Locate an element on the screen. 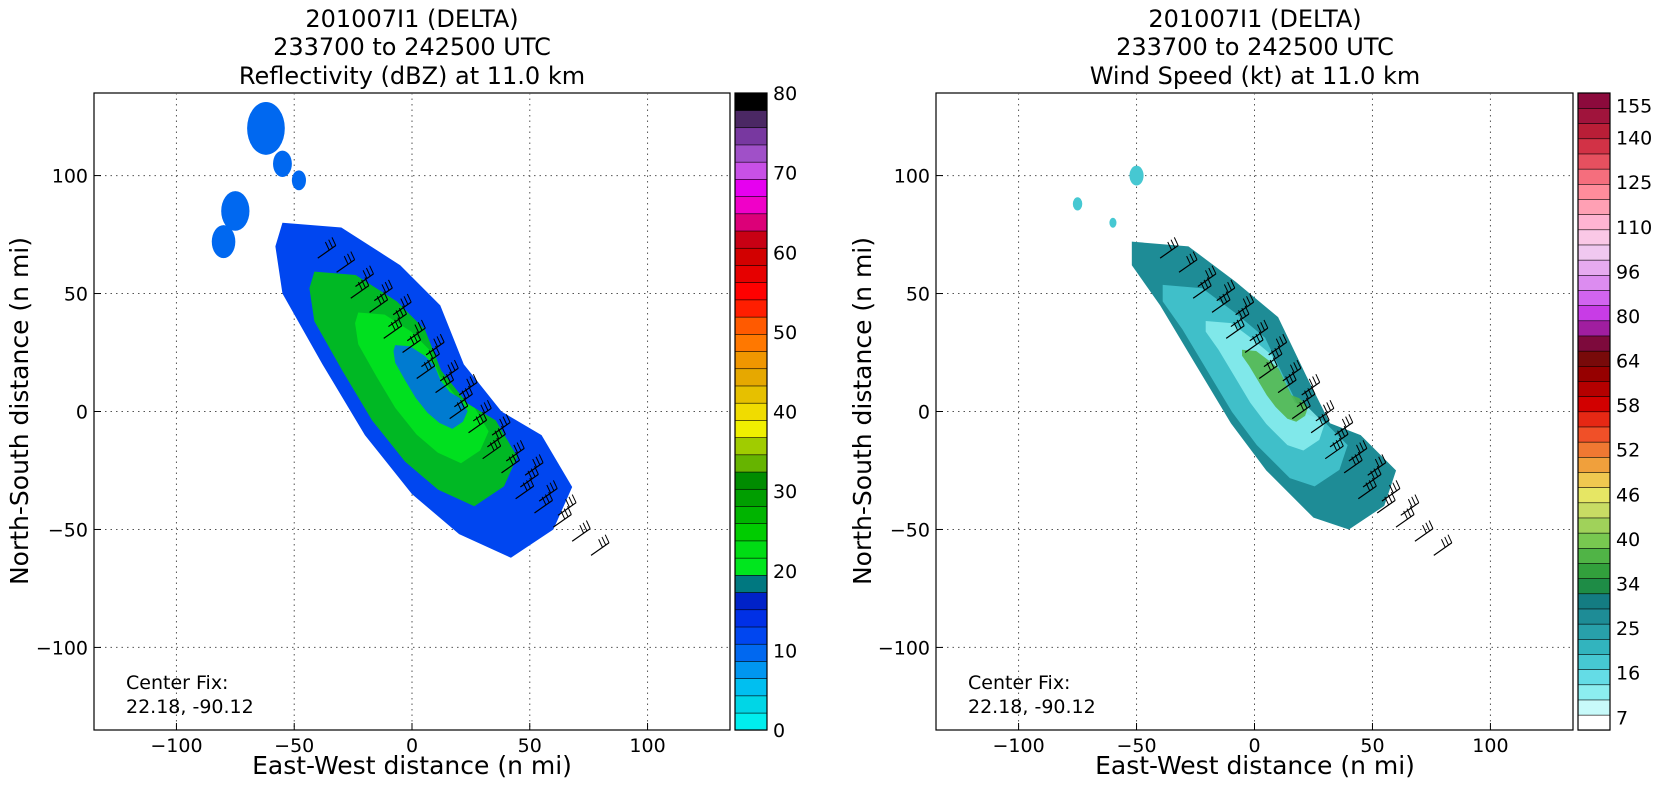 The image size is (1654, 787). reflectivity-colorbar-label: 0 is located at coordinates (779, 731).